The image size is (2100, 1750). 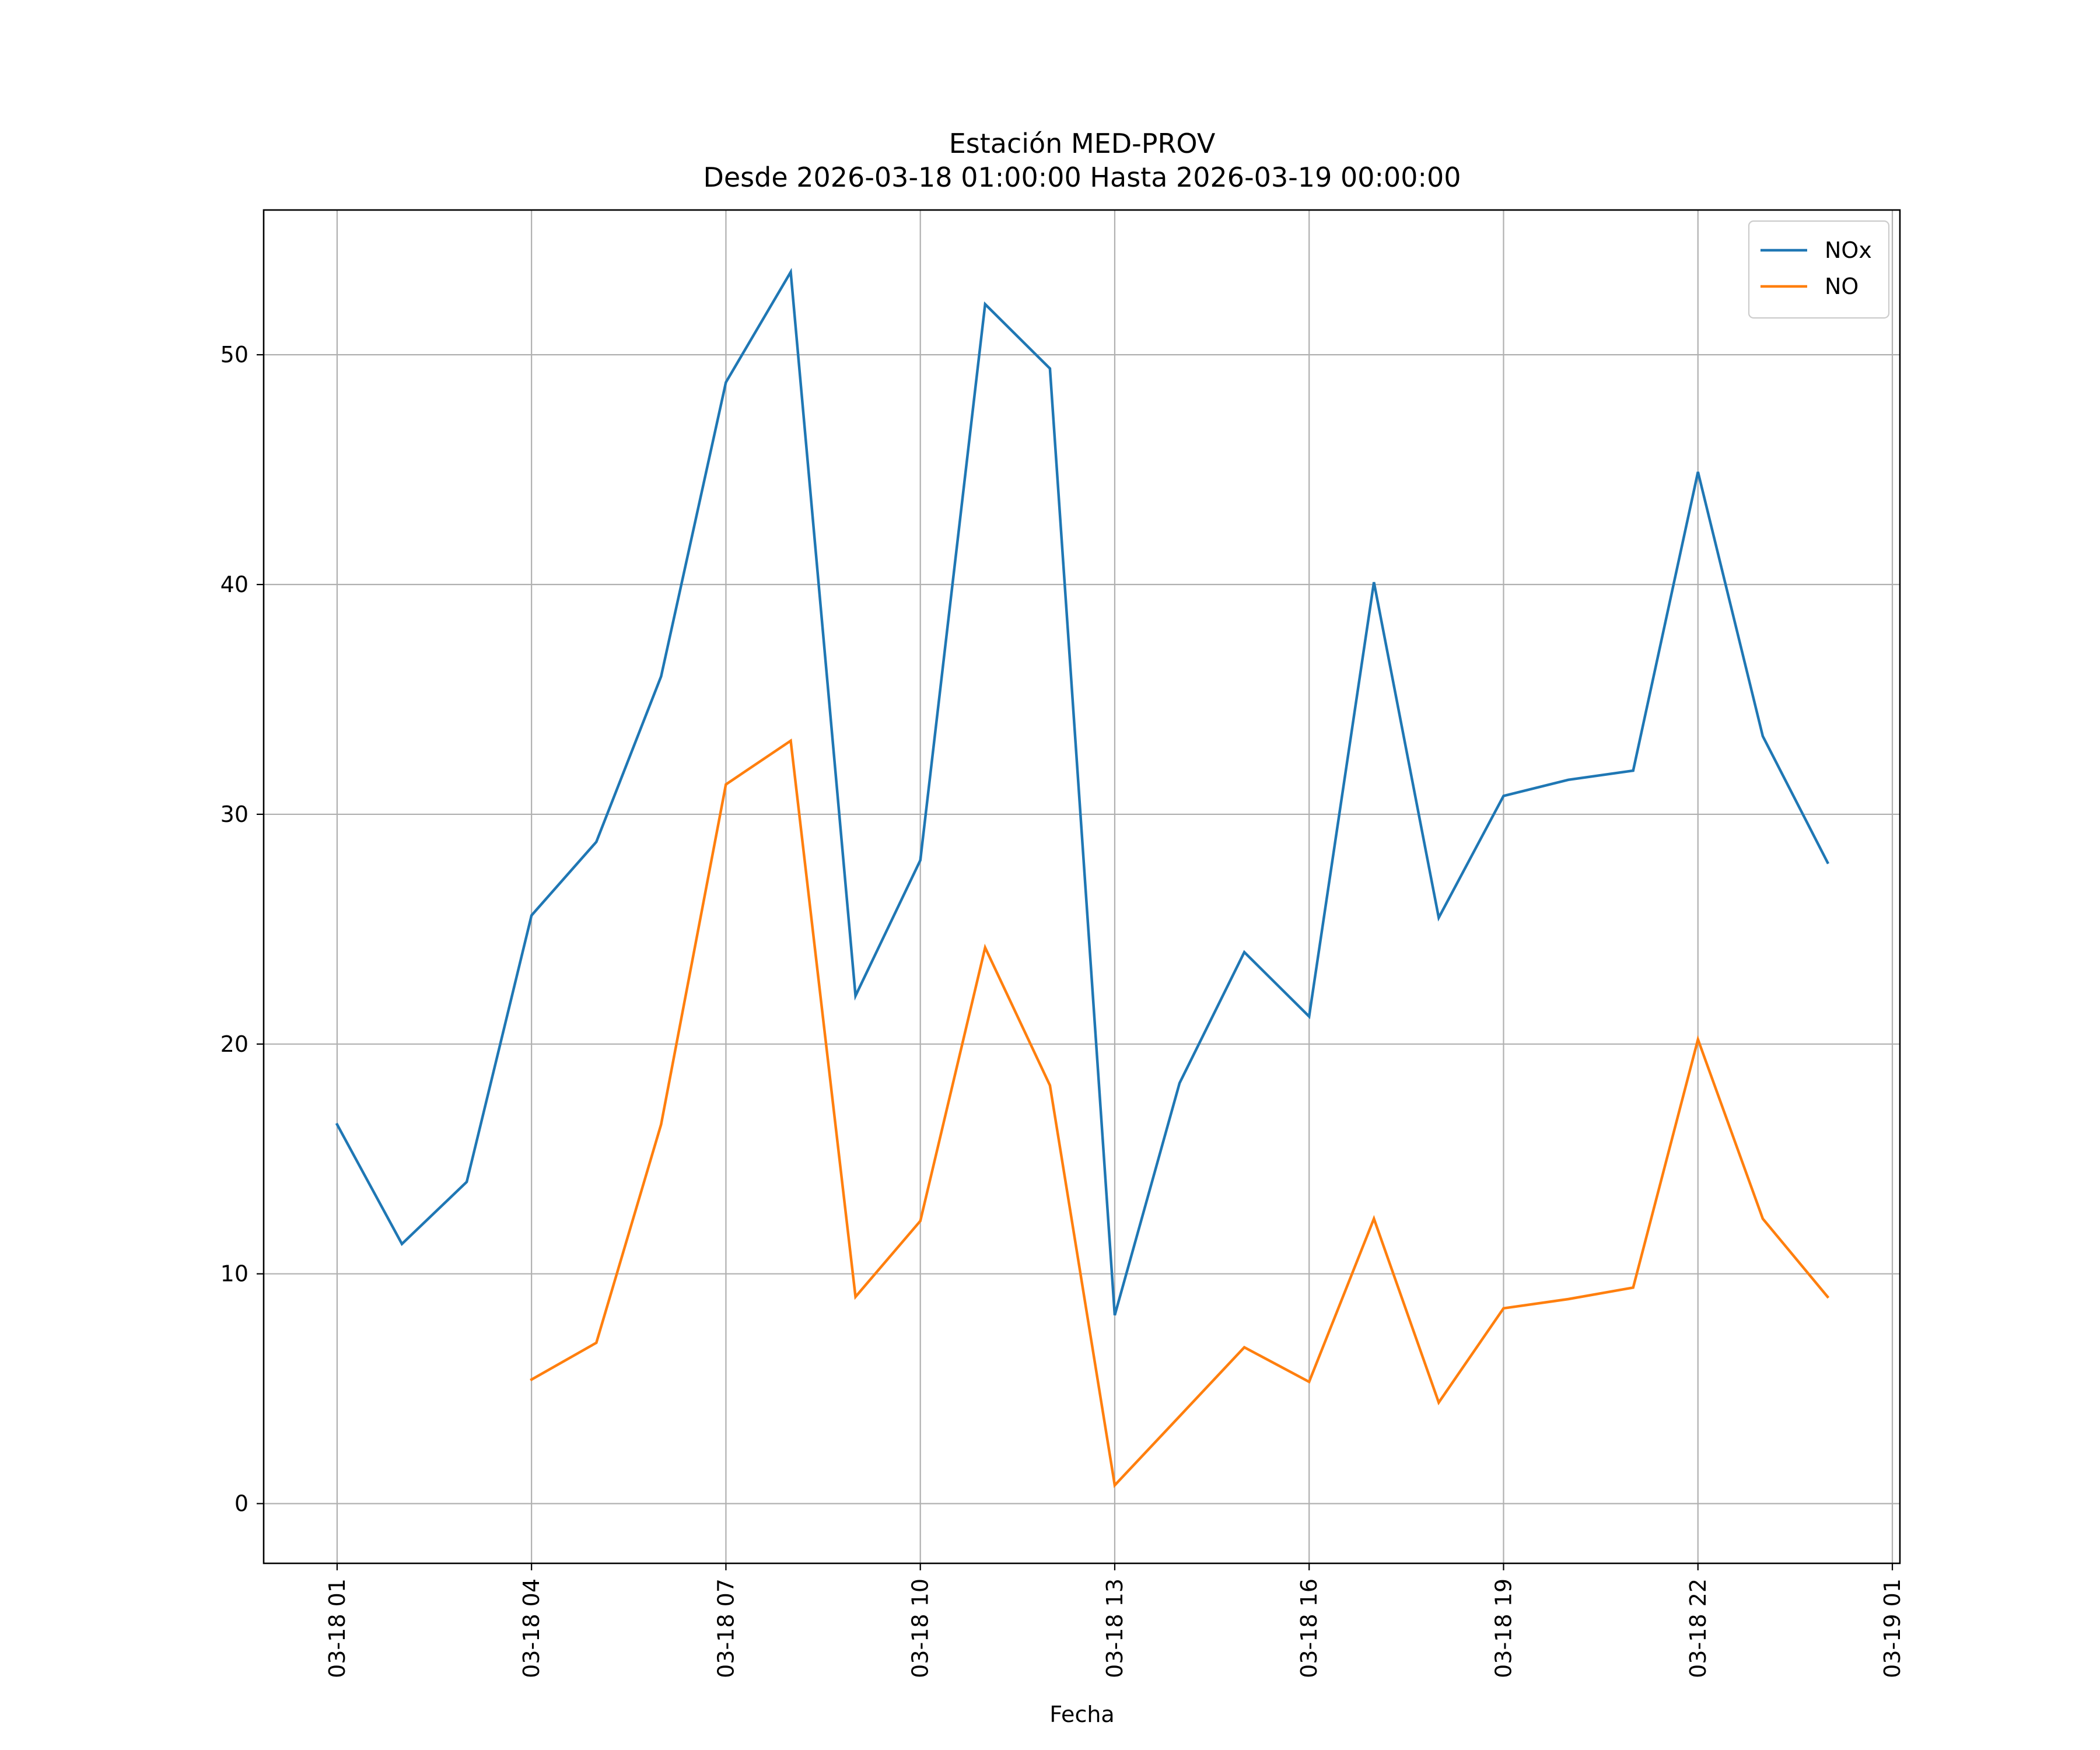 What do you see at coordinates (531, 1628) in the screenshot?
I see `x-tick-label: 03-18 04` at bounding box center [531, 1628].